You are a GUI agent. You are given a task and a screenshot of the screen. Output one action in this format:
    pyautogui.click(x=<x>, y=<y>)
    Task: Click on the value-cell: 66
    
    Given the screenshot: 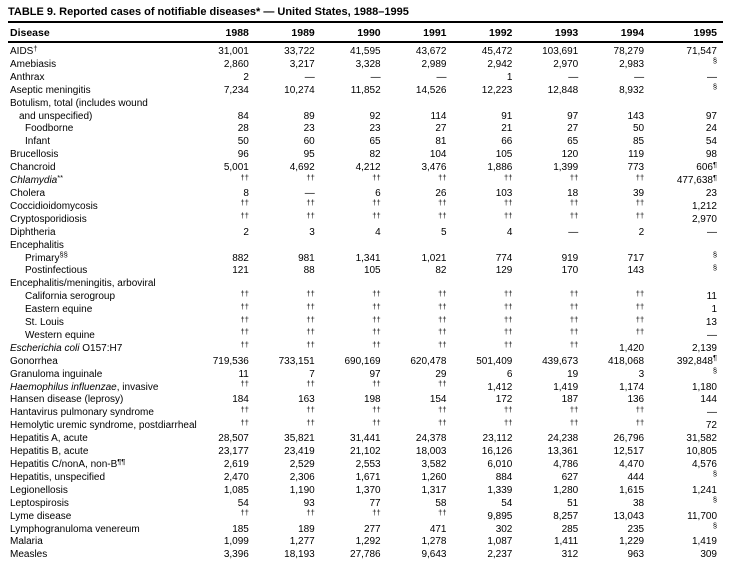 What is the action you would take?
    pyautogui.click(x=507, y=142)
    